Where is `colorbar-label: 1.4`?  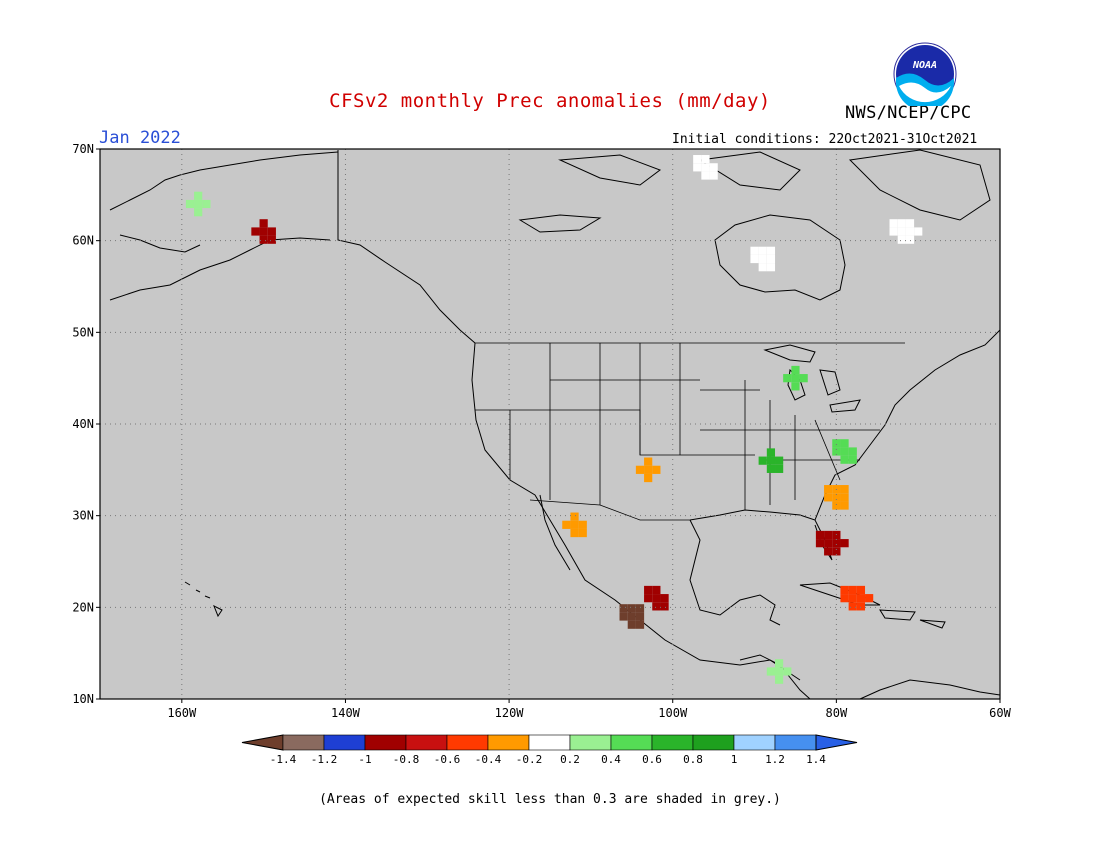
colorbar-label: 1.4 is located at coordinates (816, 759).